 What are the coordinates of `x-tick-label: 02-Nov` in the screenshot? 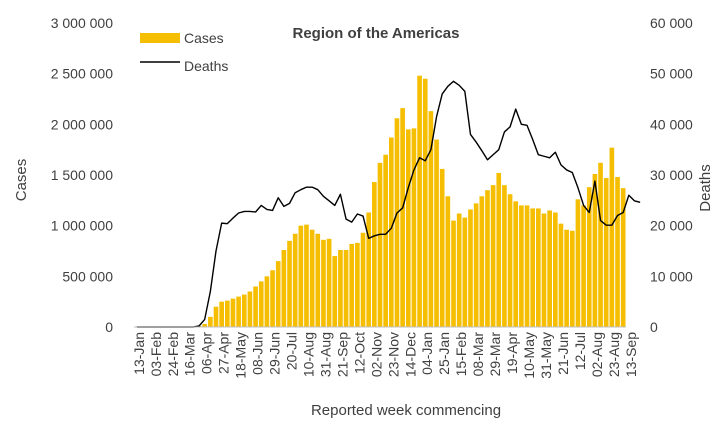 It's located at (376, 354).